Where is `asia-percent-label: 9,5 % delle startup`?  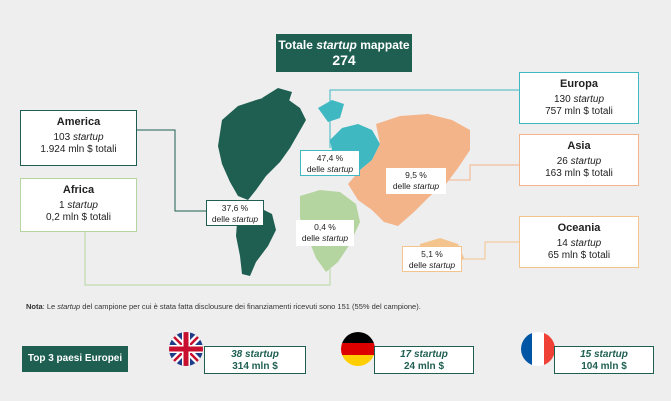 asia-percent-label: 9,5 % delle startup is located at coordinates (416, 181).